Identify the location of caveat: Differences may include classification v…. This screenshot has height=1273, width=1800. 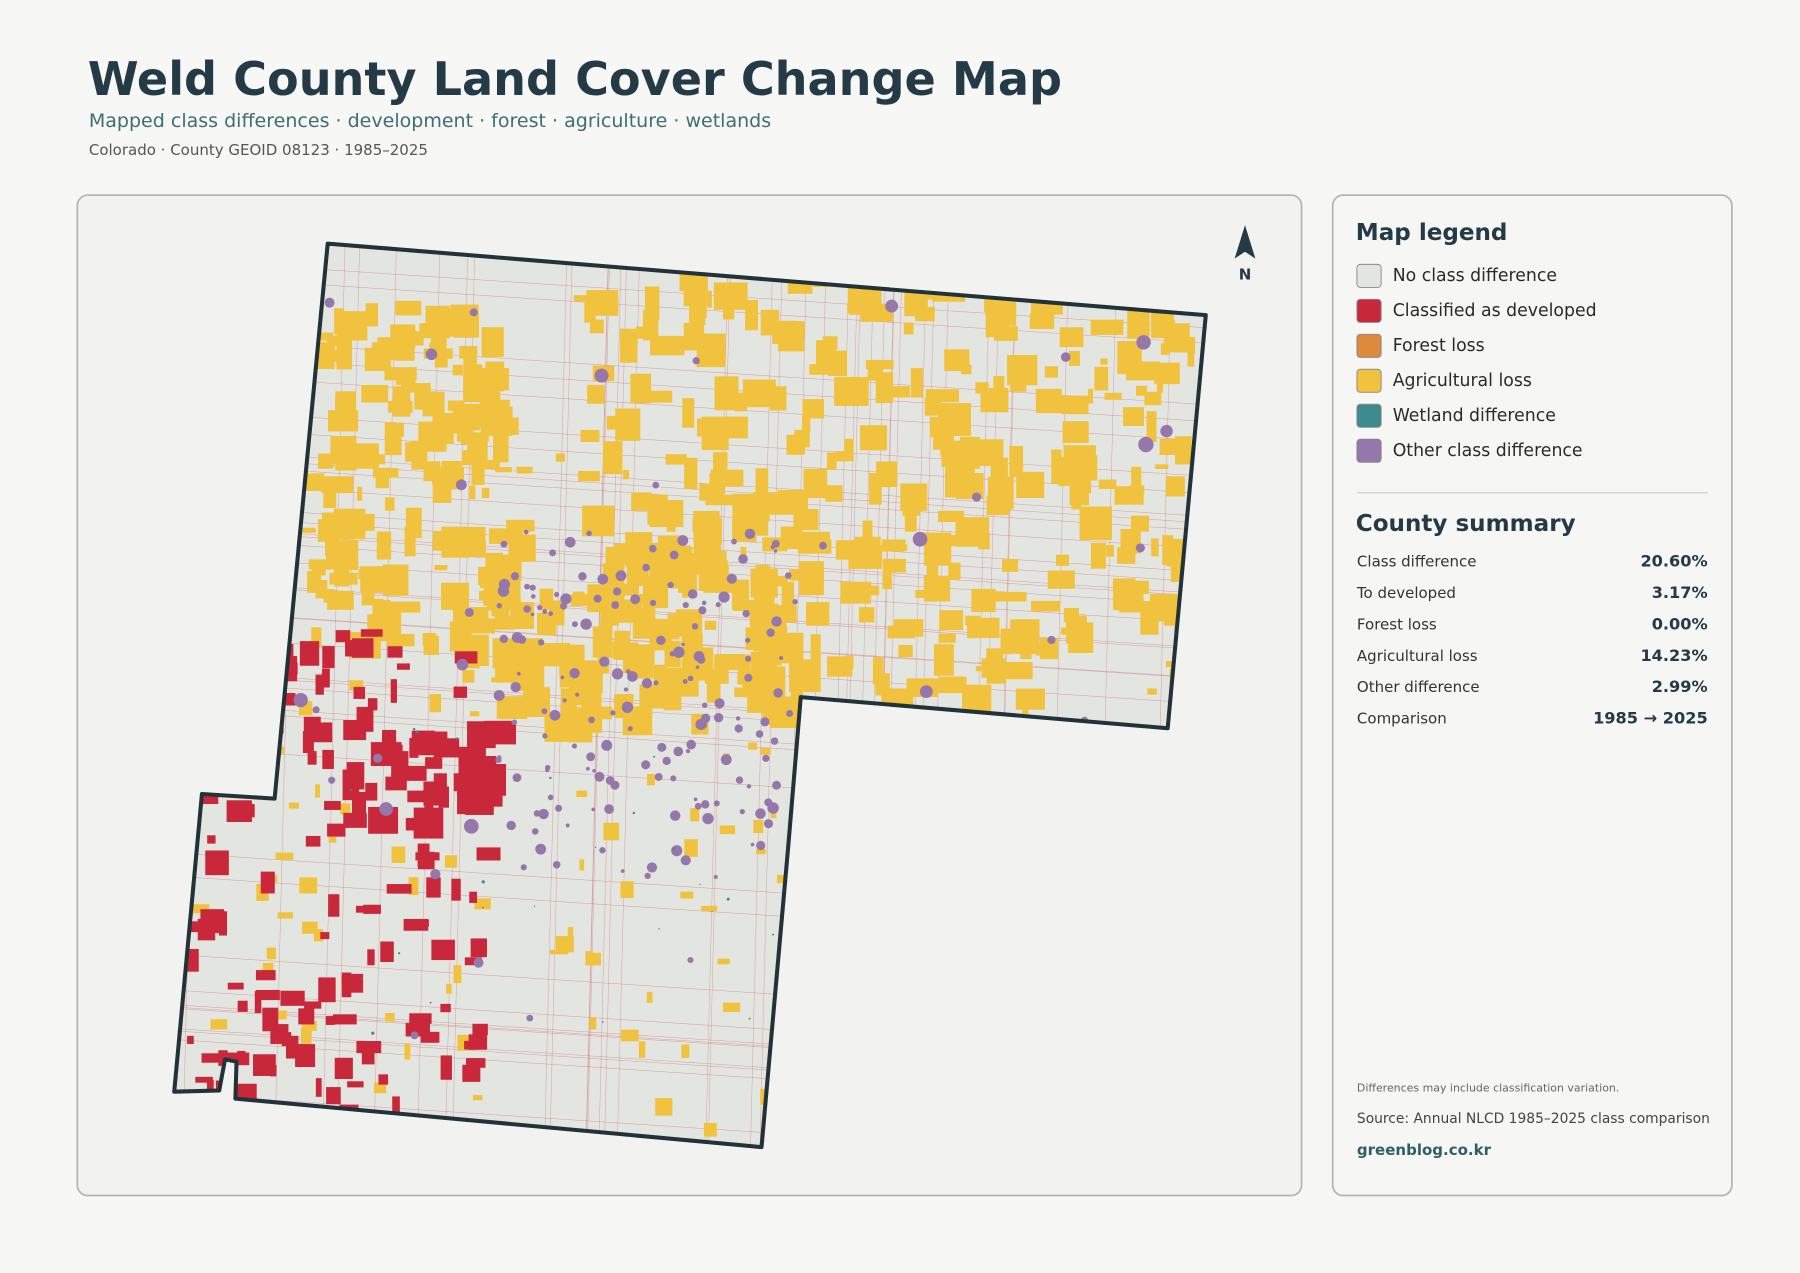
(1488, 1088).